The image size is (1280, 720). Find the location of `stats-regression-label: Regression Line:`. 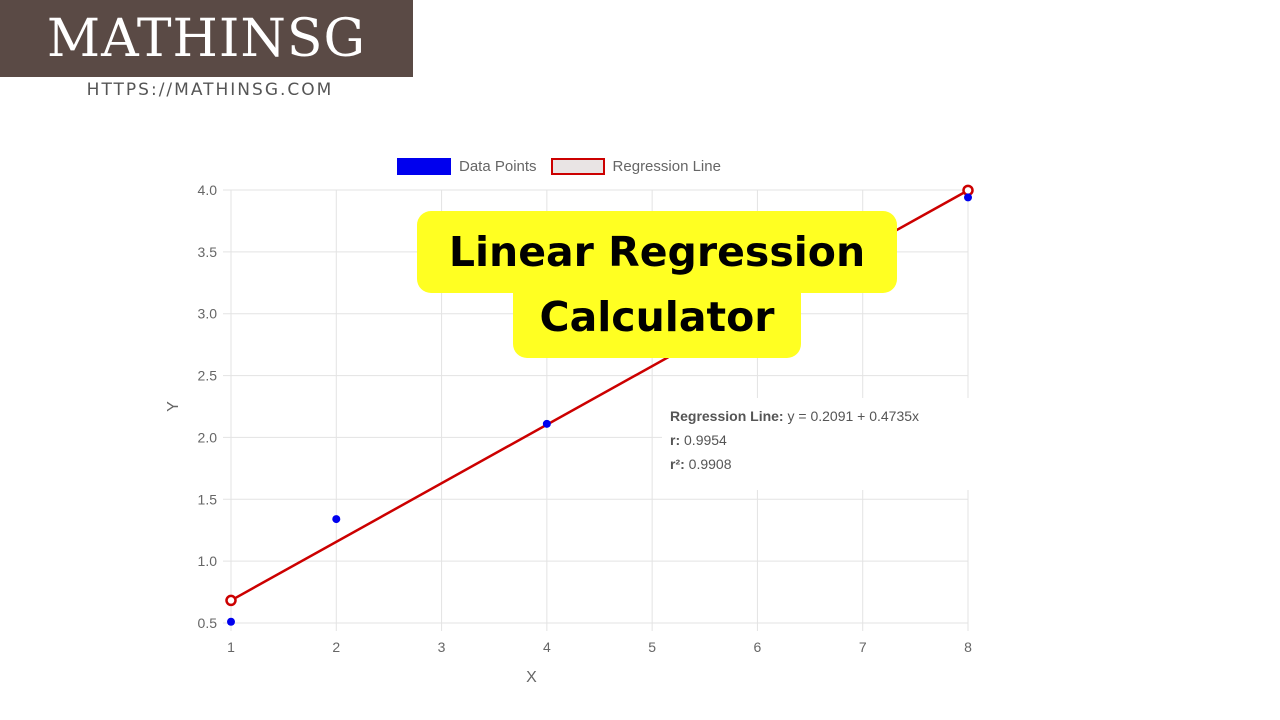

stats-regression-label: Regression Line: is located at coordinates (727, 416).